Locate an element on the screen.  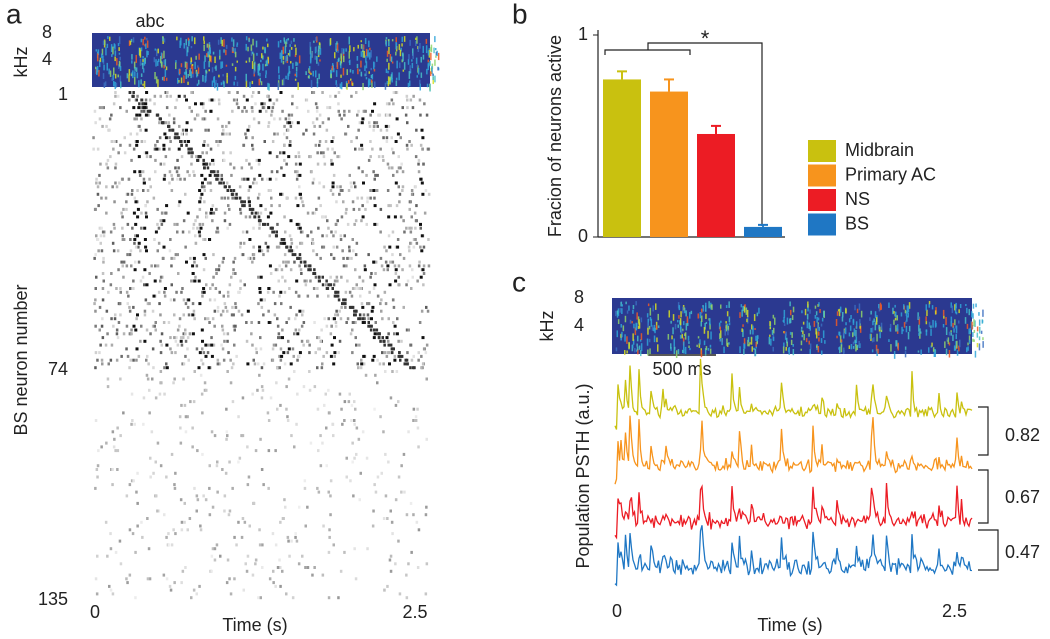
legend-label: Midbrain is located at coordinates (879, 150).